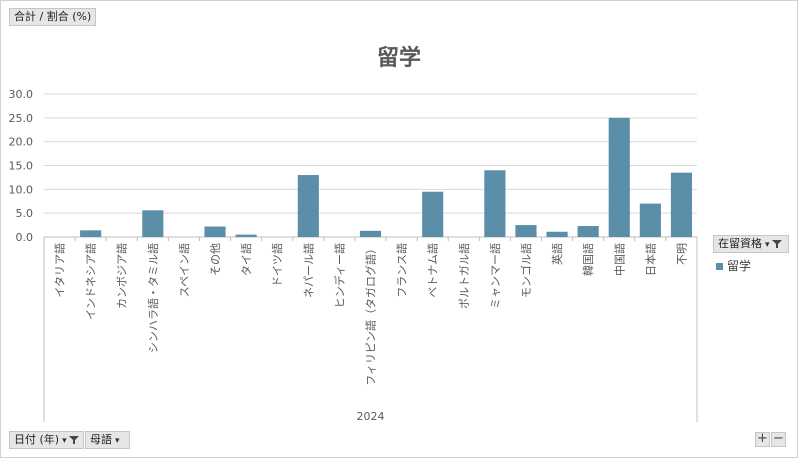 This screenshot has width=798, height=458. Describe the element at coordinates (308, 270) in the screenshot. I see `x-category-label: ネパール語` at that location.